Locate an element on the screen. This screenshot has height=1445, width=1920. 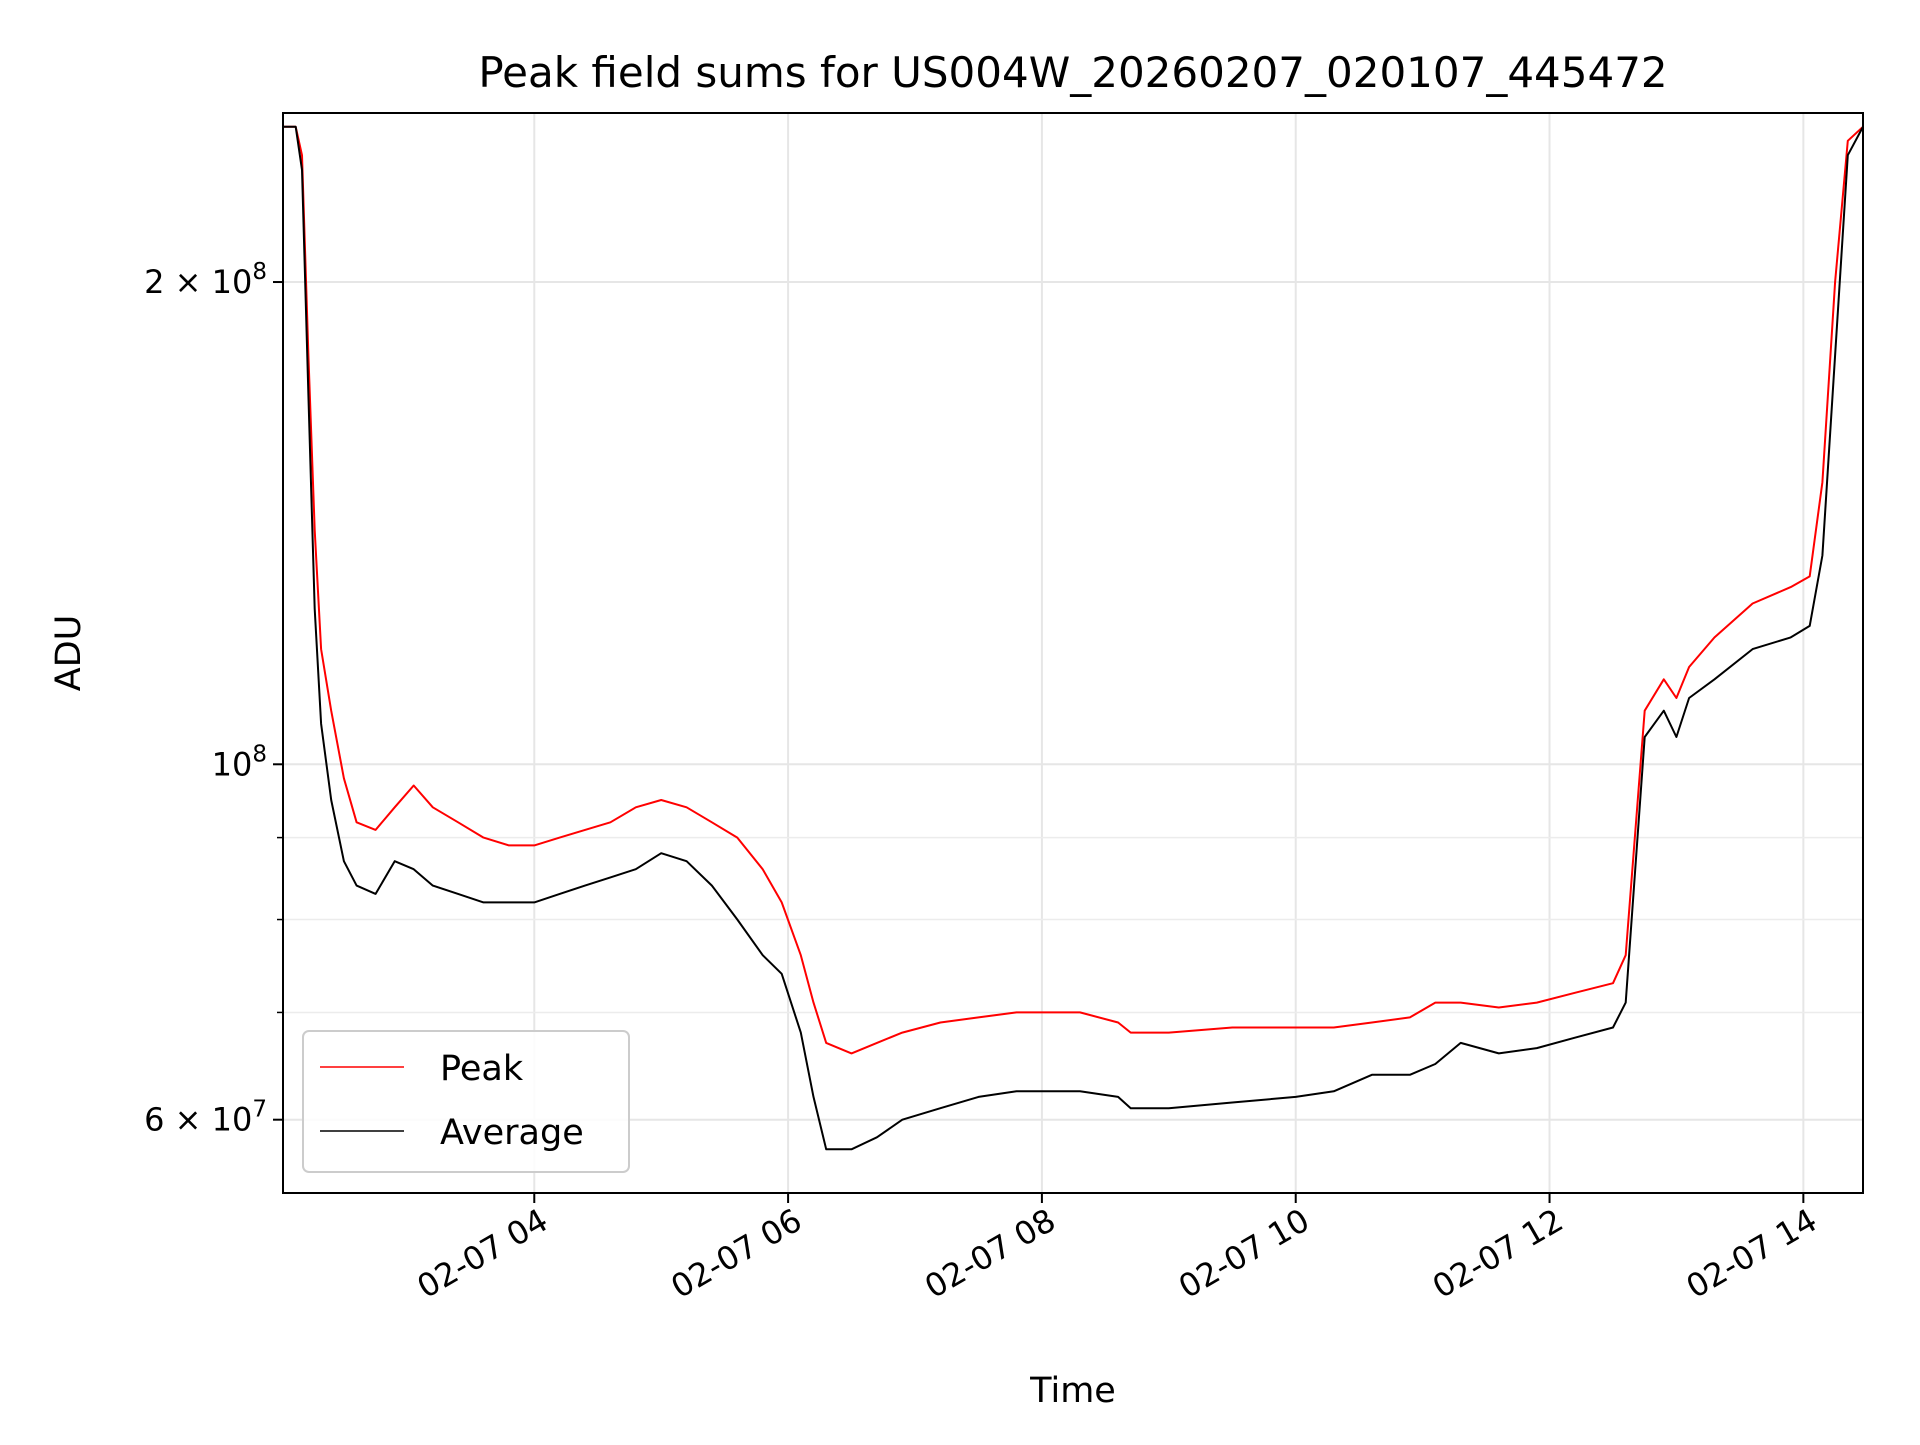
y-tick-label: 2 × 108 is located at coordinates (205, 280).